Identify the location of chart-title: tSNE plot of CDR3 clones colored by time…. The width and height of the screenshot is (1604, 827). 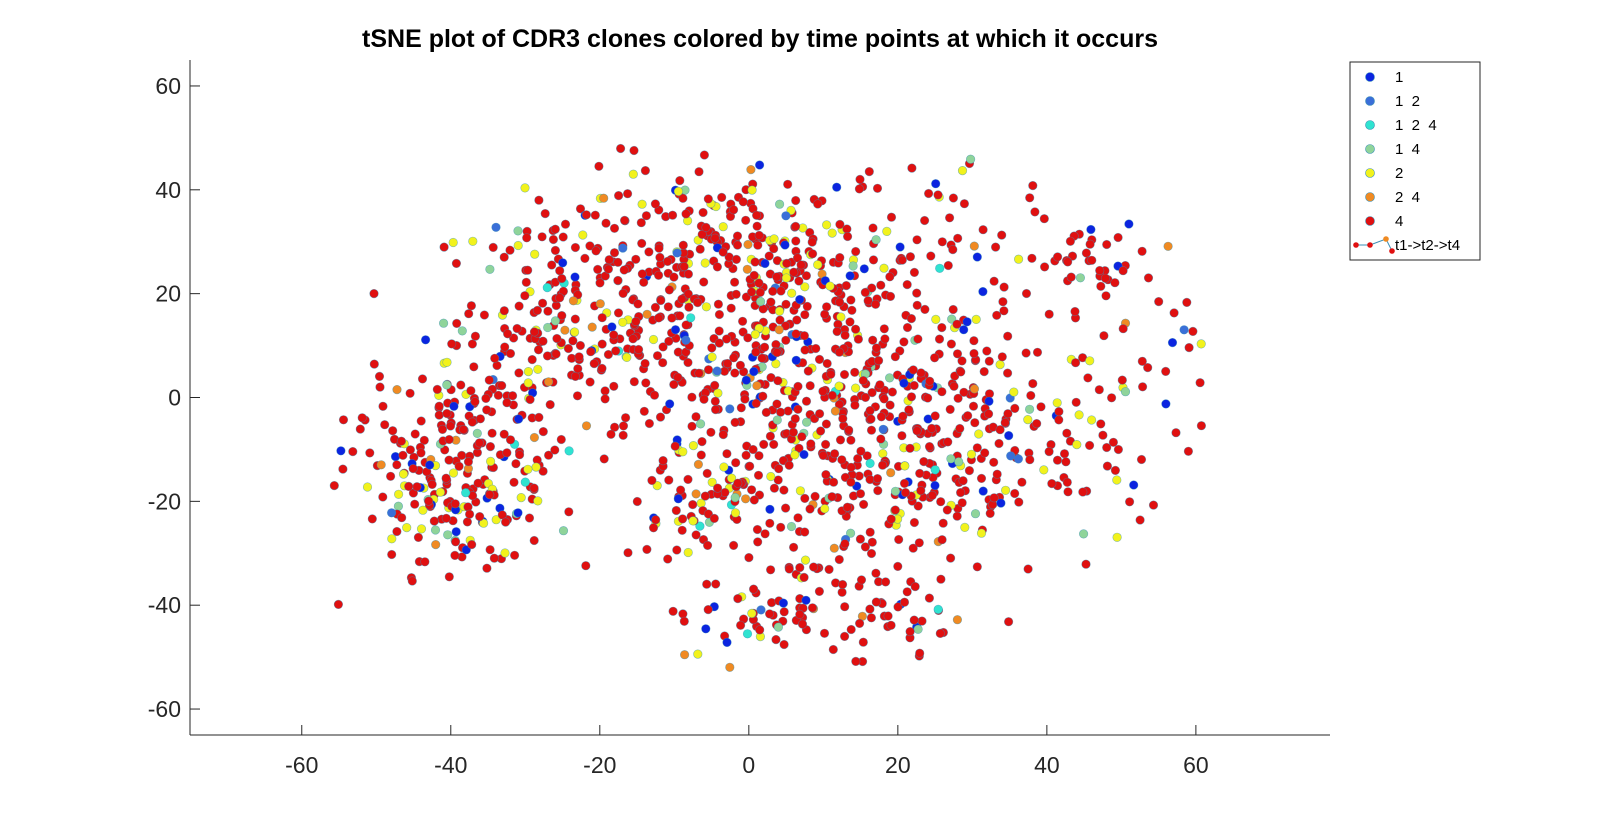
(760, 39).